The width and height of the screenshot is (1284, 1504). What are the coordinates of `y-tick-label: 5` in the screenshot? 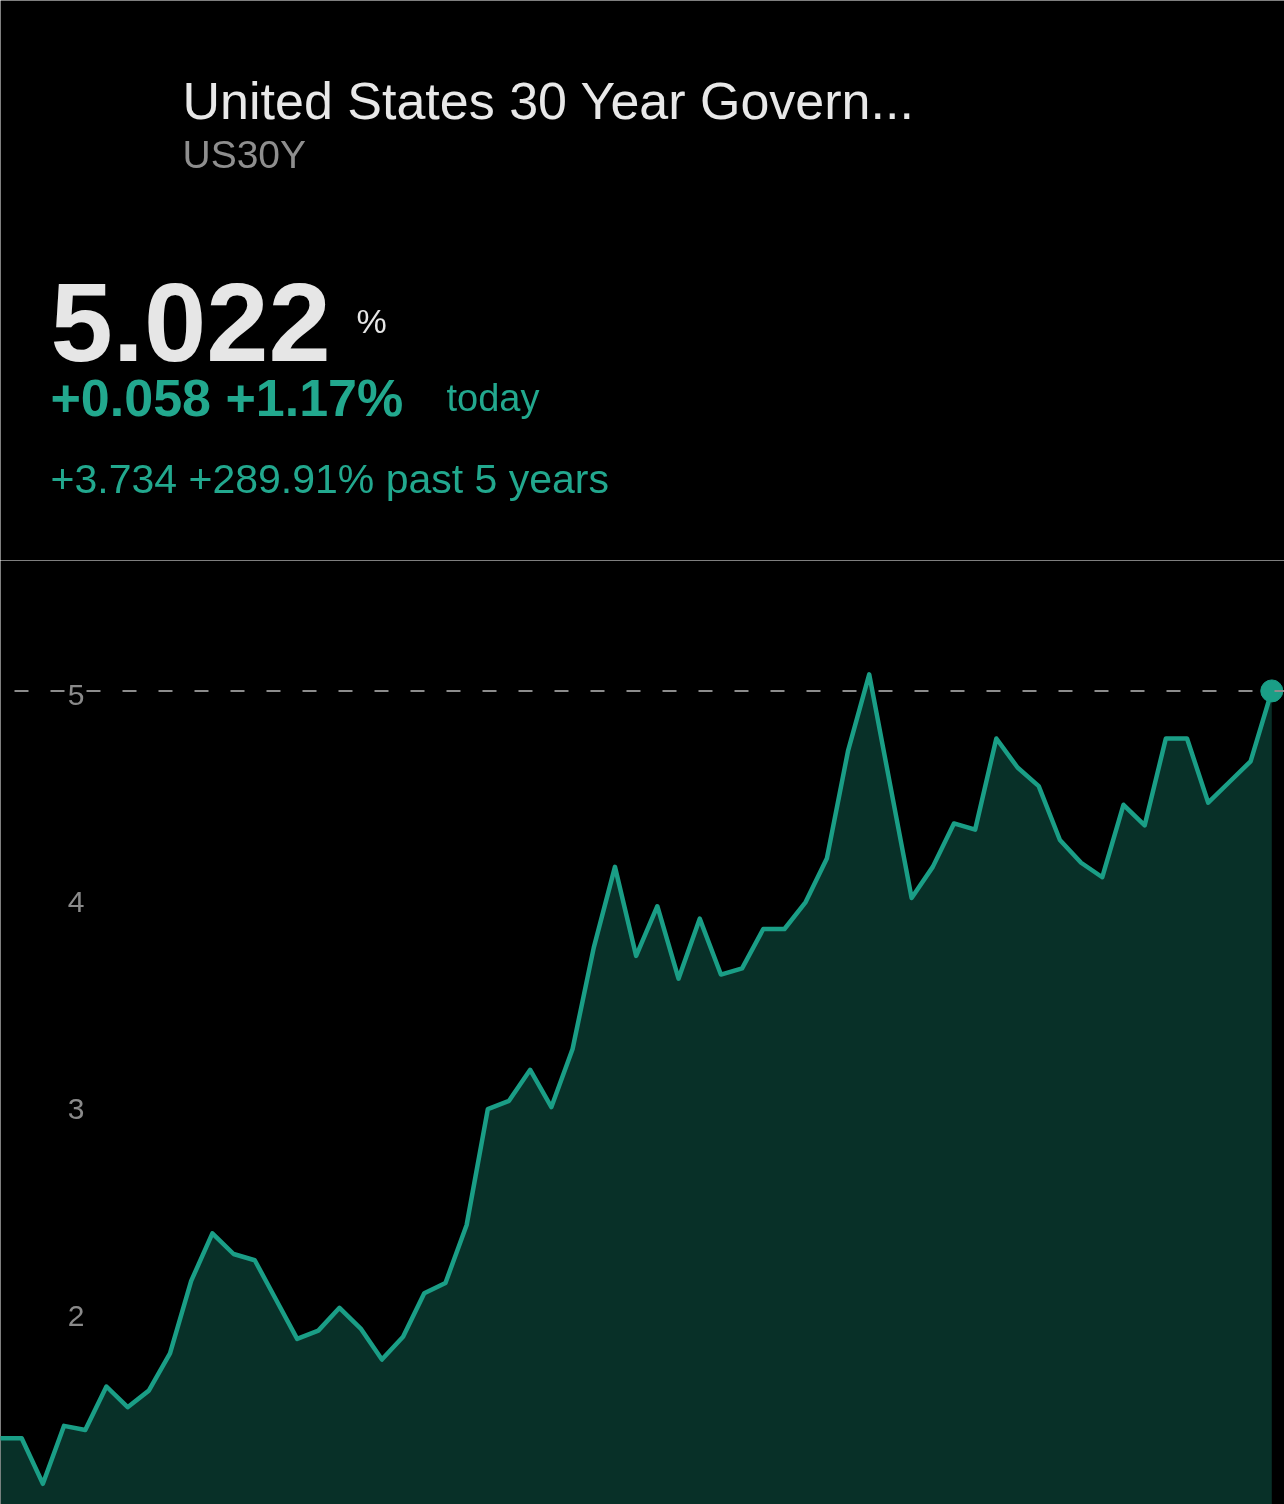 It's located at (76, 695).